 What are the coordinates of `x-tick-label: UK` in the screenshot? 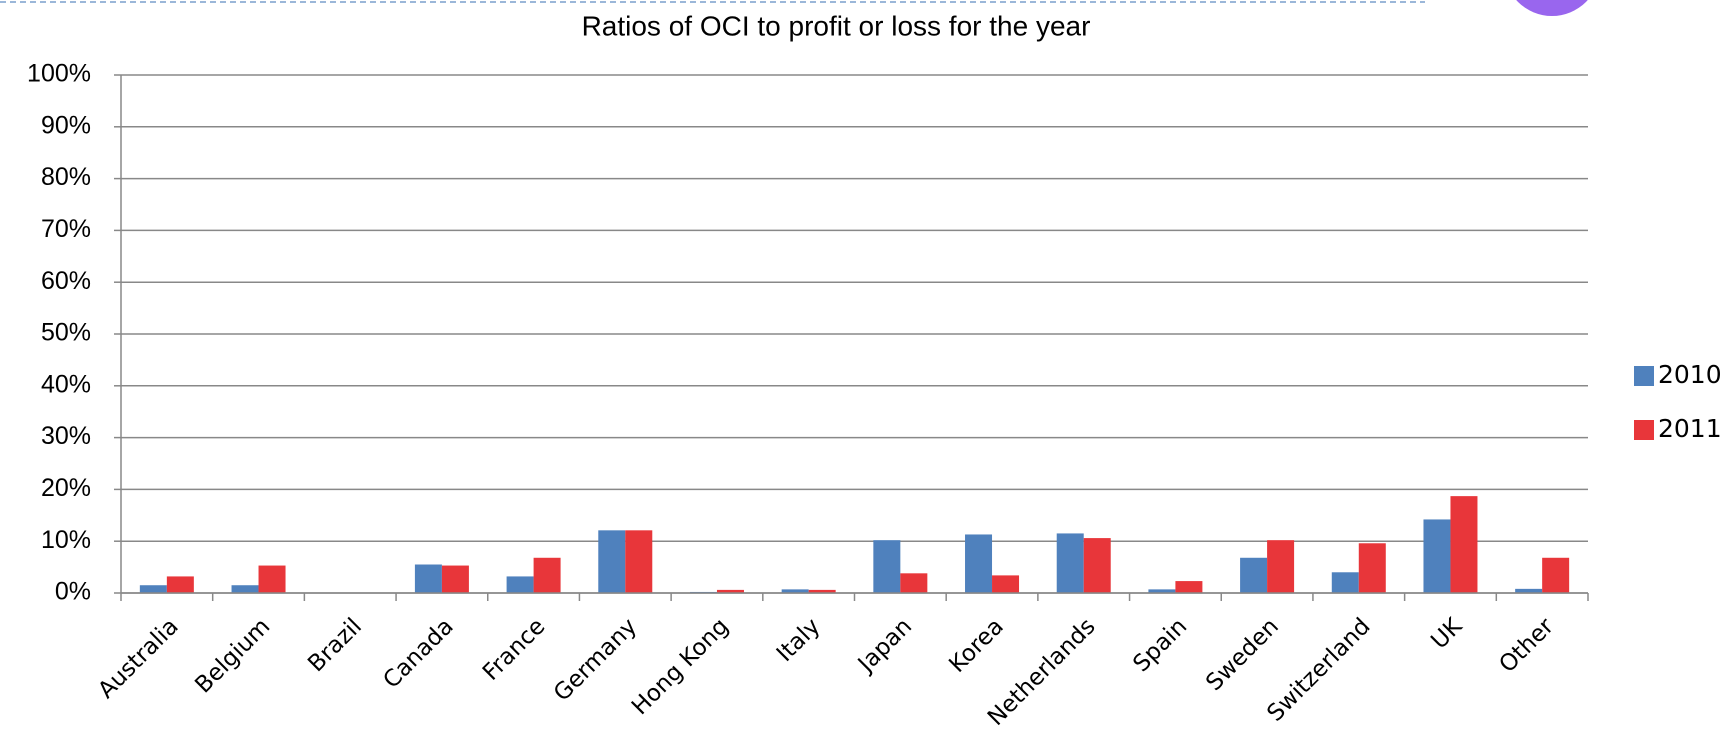 It's located at (1447, 634).